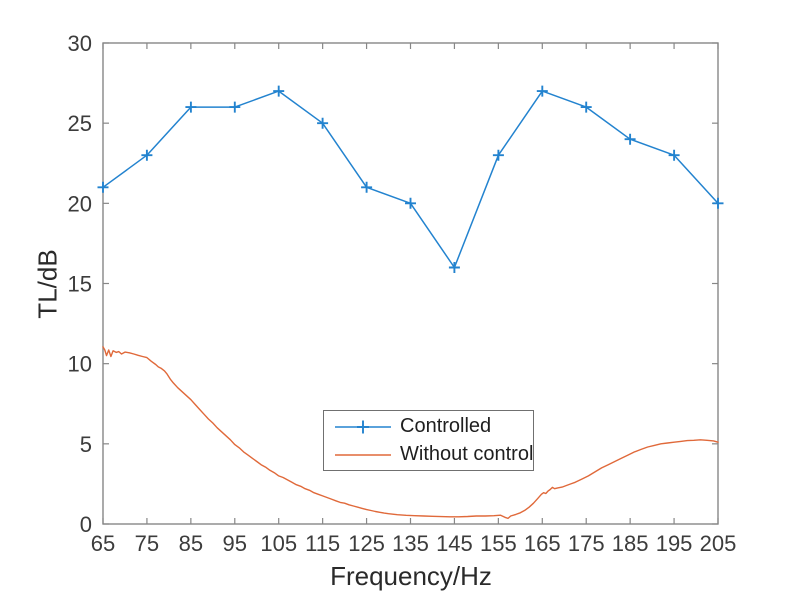  What do you see at coordinates (363, 454) in the screenshot?
I see `without-control-line-sample-icon` at bounding box center [363, 454].